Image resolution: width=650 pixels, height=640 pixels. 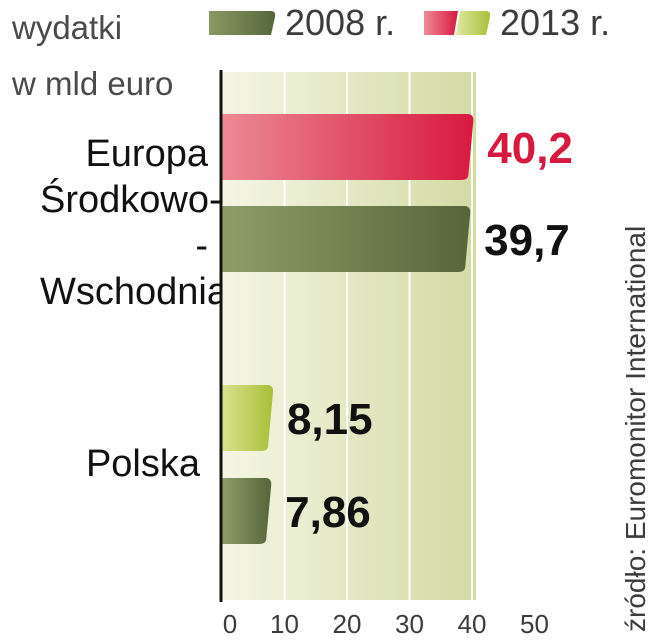 I want to click on category-line: Europa, so click(x=146, y=154).